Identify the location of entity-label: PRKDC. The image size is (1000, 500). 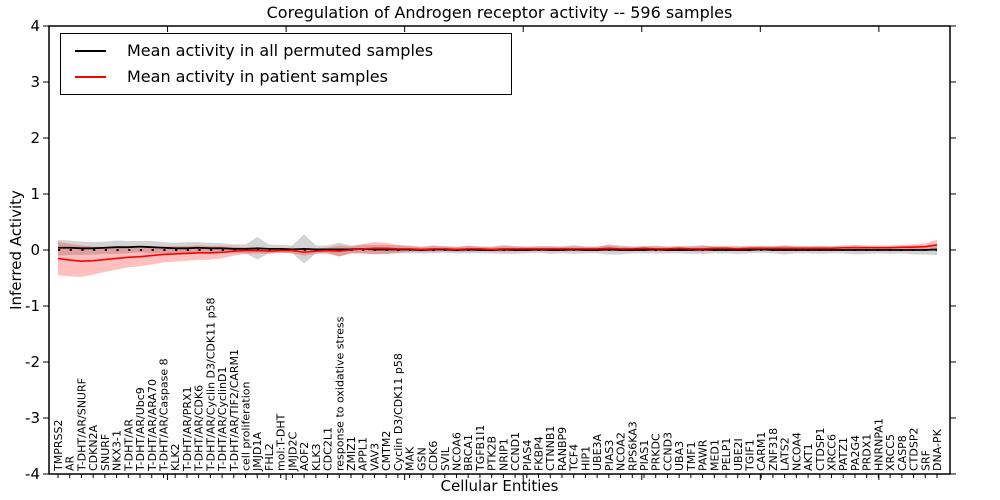
(656, 452).